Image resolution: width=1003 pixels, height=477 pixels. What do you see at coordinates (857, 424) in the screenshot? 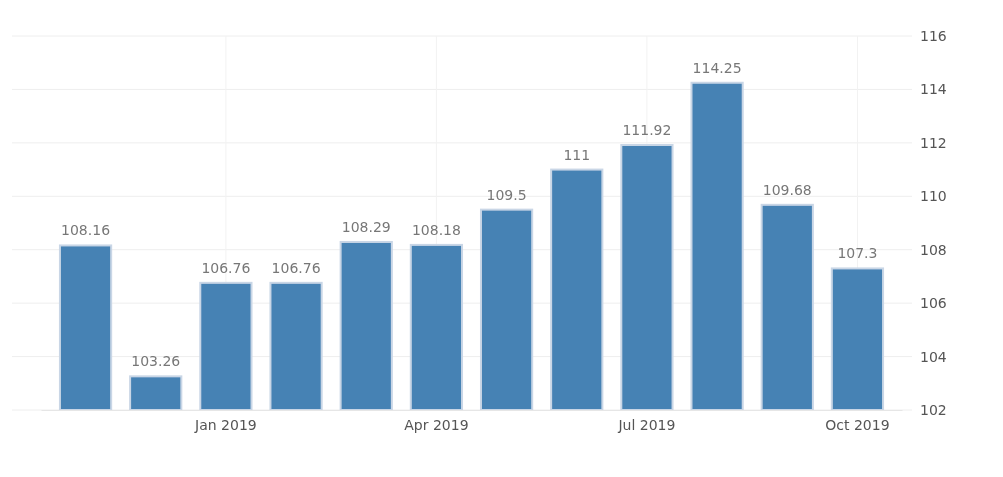
I see `x-tick-label: Oct 2019` at bounding box center [857, 424].